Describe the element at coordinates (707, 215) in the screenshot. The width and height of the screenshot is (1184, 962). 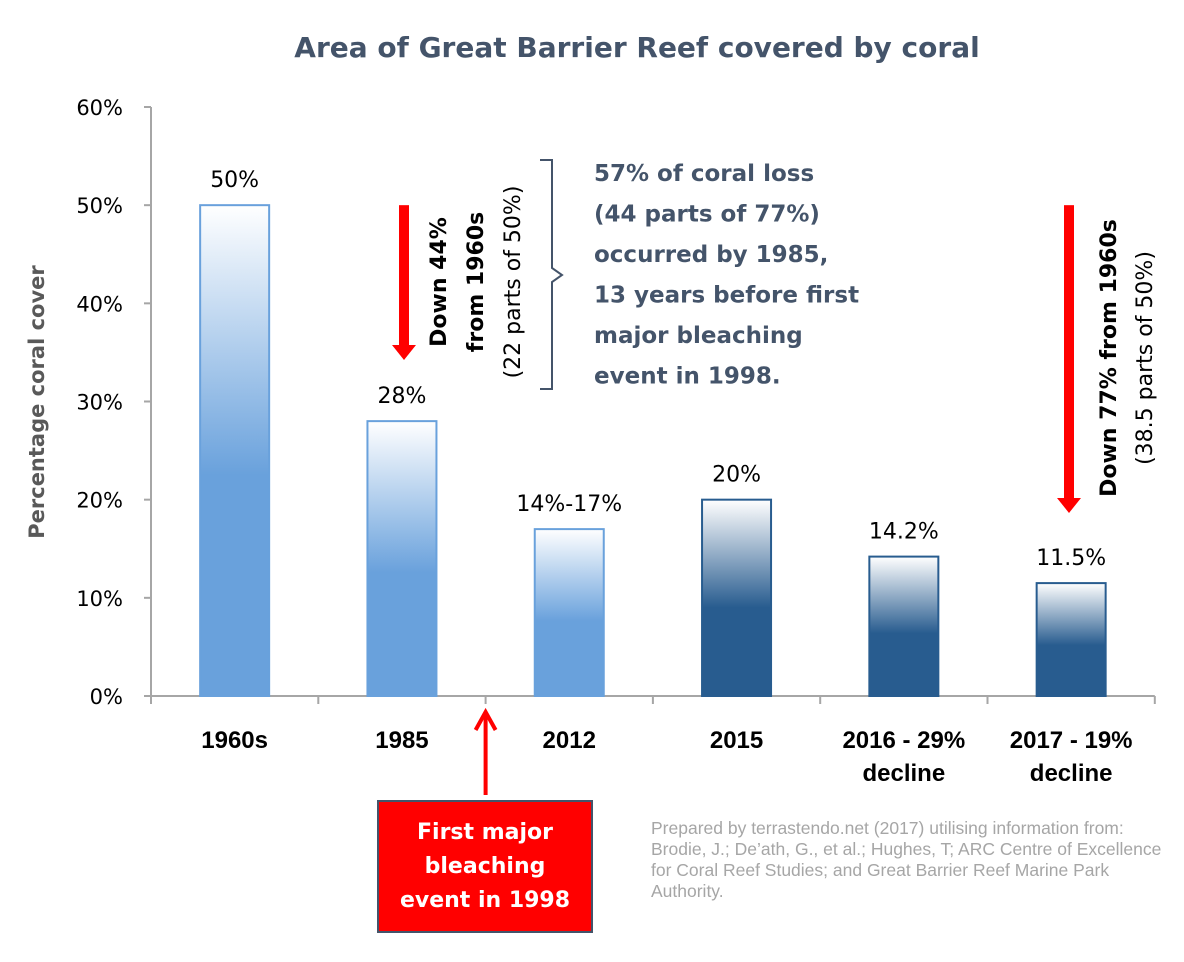
I see `note-text: (44 parts of 77%)` at that location.